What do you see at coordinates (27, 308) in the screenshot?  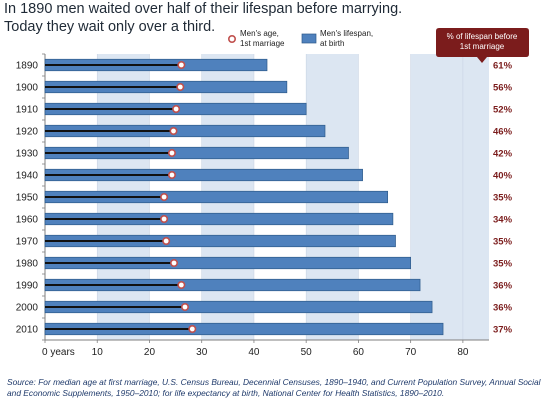 I see `y-tick-label: 2000` at bounding box center [27, 308].